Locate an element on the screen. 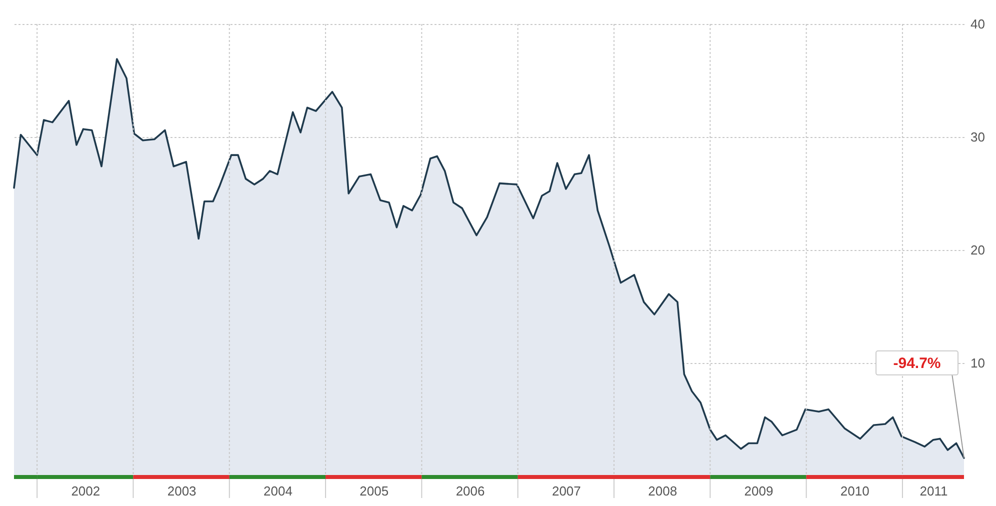  x-tick-label: 2003 is located at coordinates (181, 491).